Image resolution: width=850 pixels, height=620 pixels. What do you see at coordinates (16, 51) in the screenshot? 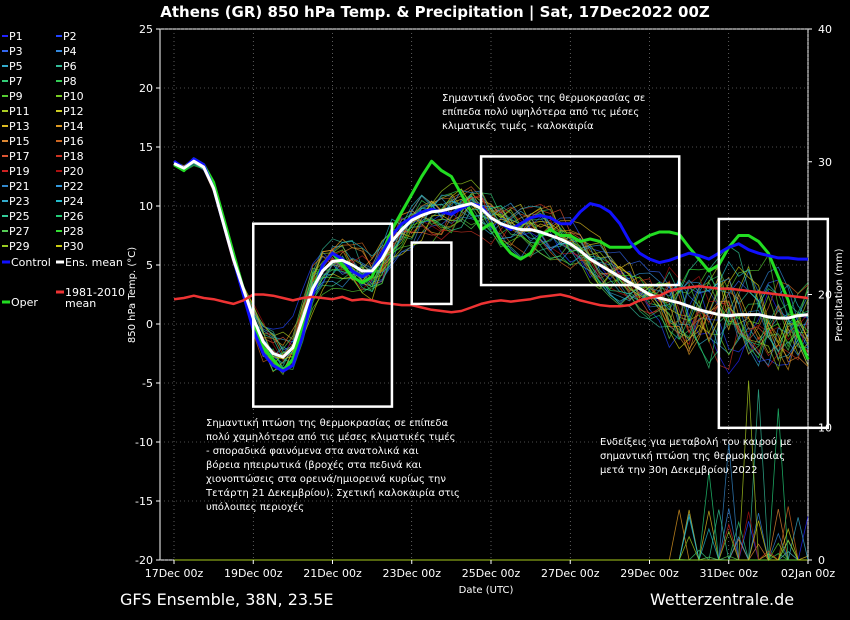
I see `legend-label: P3` at bounding box center [16, 51].